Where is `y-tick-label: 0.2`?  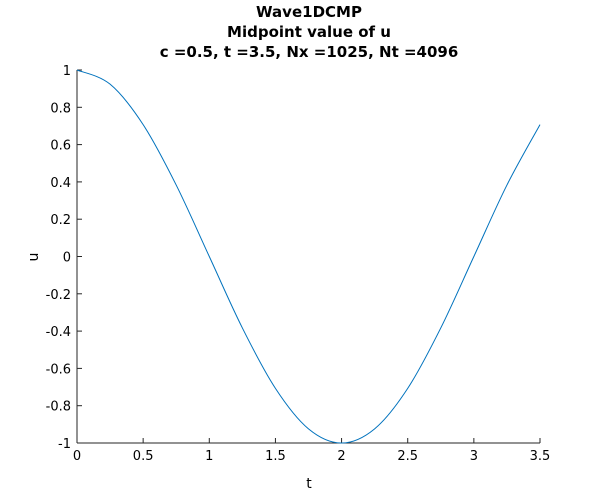
y-tick-label: 0.2 is located at coordinates (60, 220).